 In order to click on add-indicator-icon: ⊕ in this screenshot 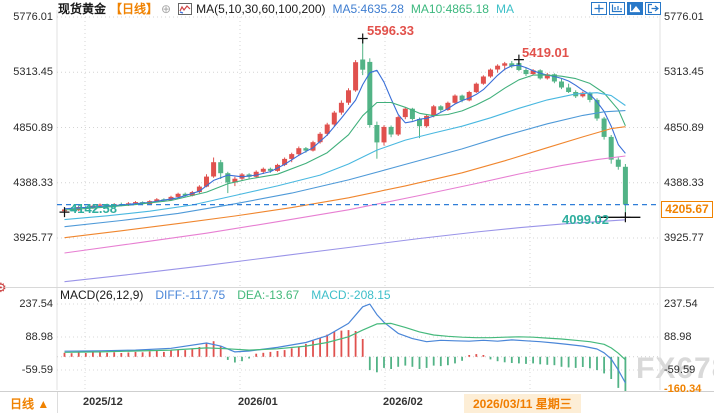, I will do `click(166, 8)`.